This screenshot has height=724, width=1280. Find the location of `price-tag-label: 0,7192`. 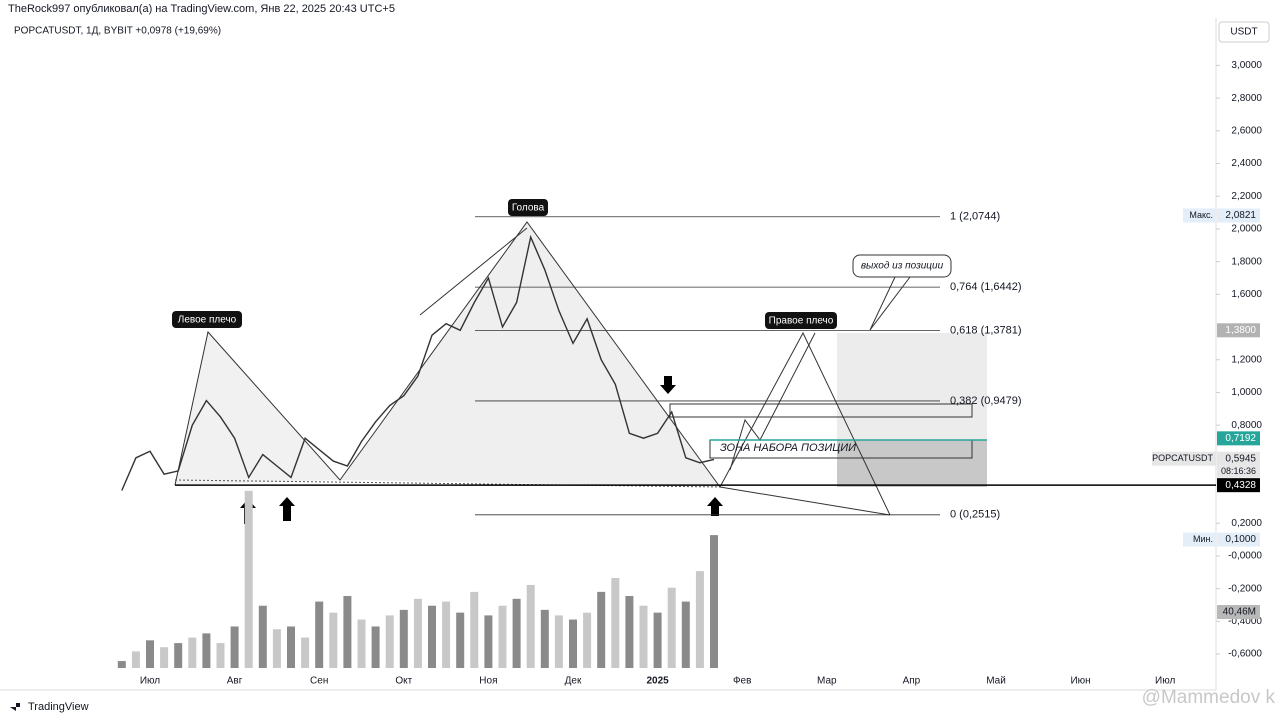

price-tag-label: 0,7192 is located at coordinates (1240, 438).